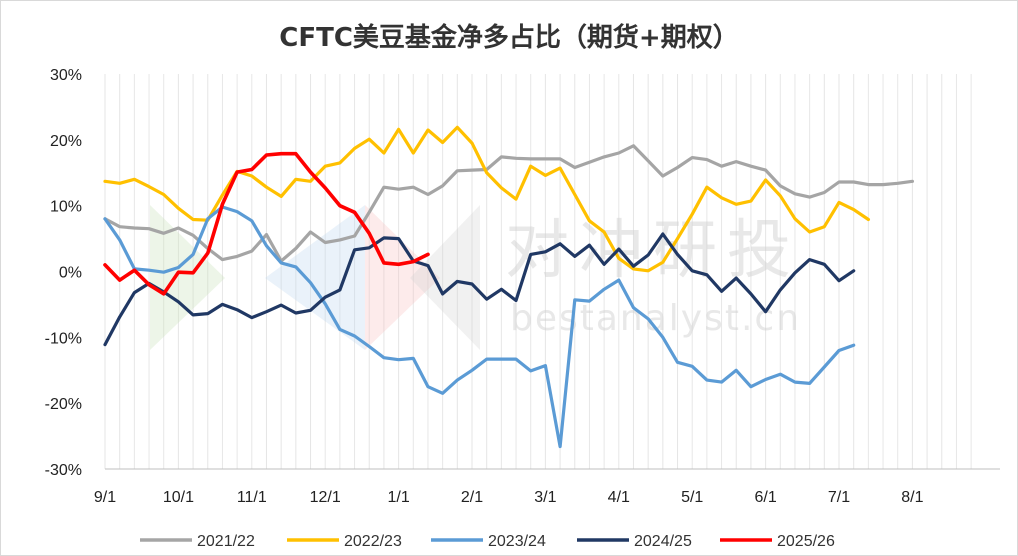 This screenshot has height=556, width=1018. Describe the element at coordinates (373, 541) in the screenshot. I see `legend-label: 2022/23` at that location.